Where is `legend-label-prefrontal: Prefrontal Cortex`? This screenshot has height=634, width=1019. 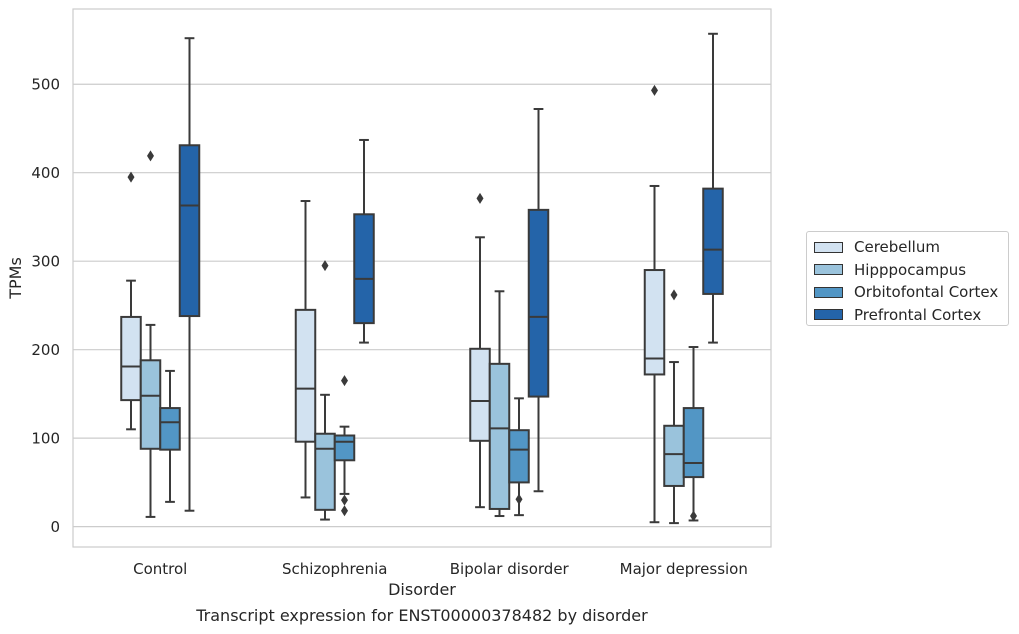 legend-label-prefrontal: Prefrontal Cortex is located at coordinates (918, 314).